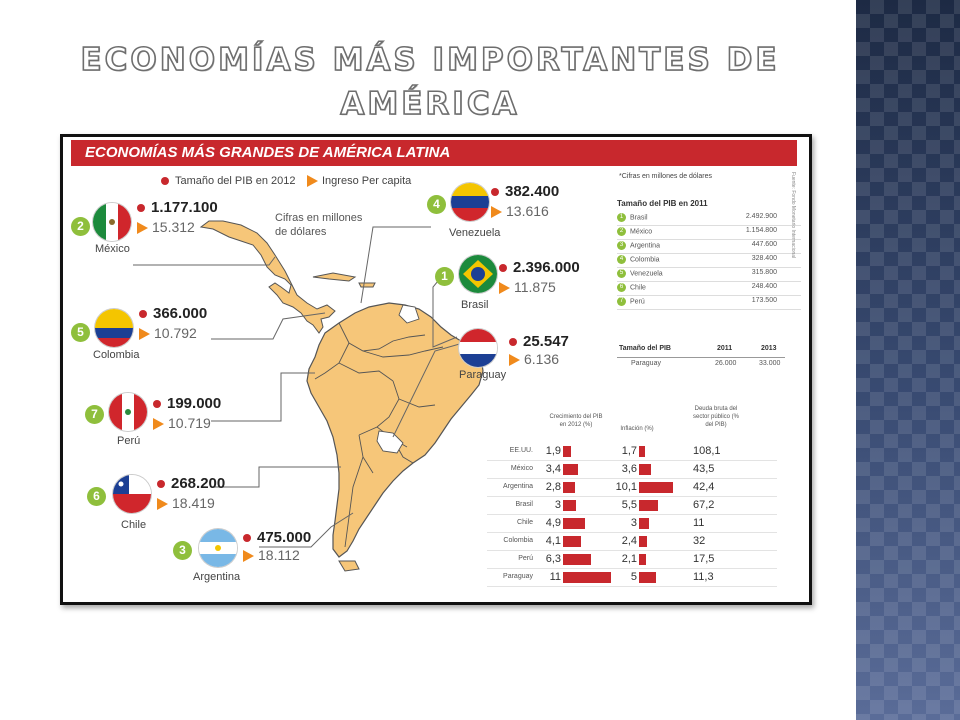 This screenshot has width=960, height=720. What do you see at coordinates (180, 313) in the screenshot?
I see `colombia-pib-value: 366.000` at bounding box center [180, 313].